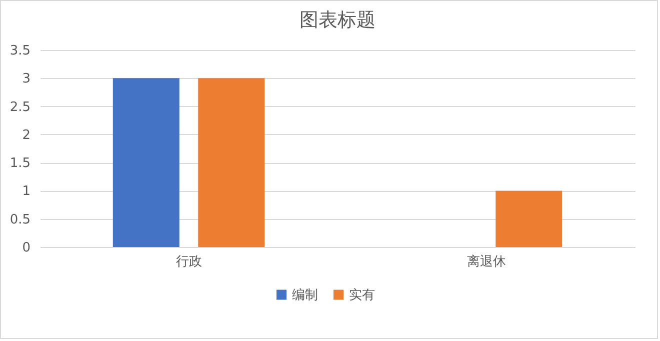  I want to click on legend-label: 实有, so click(362, 295).